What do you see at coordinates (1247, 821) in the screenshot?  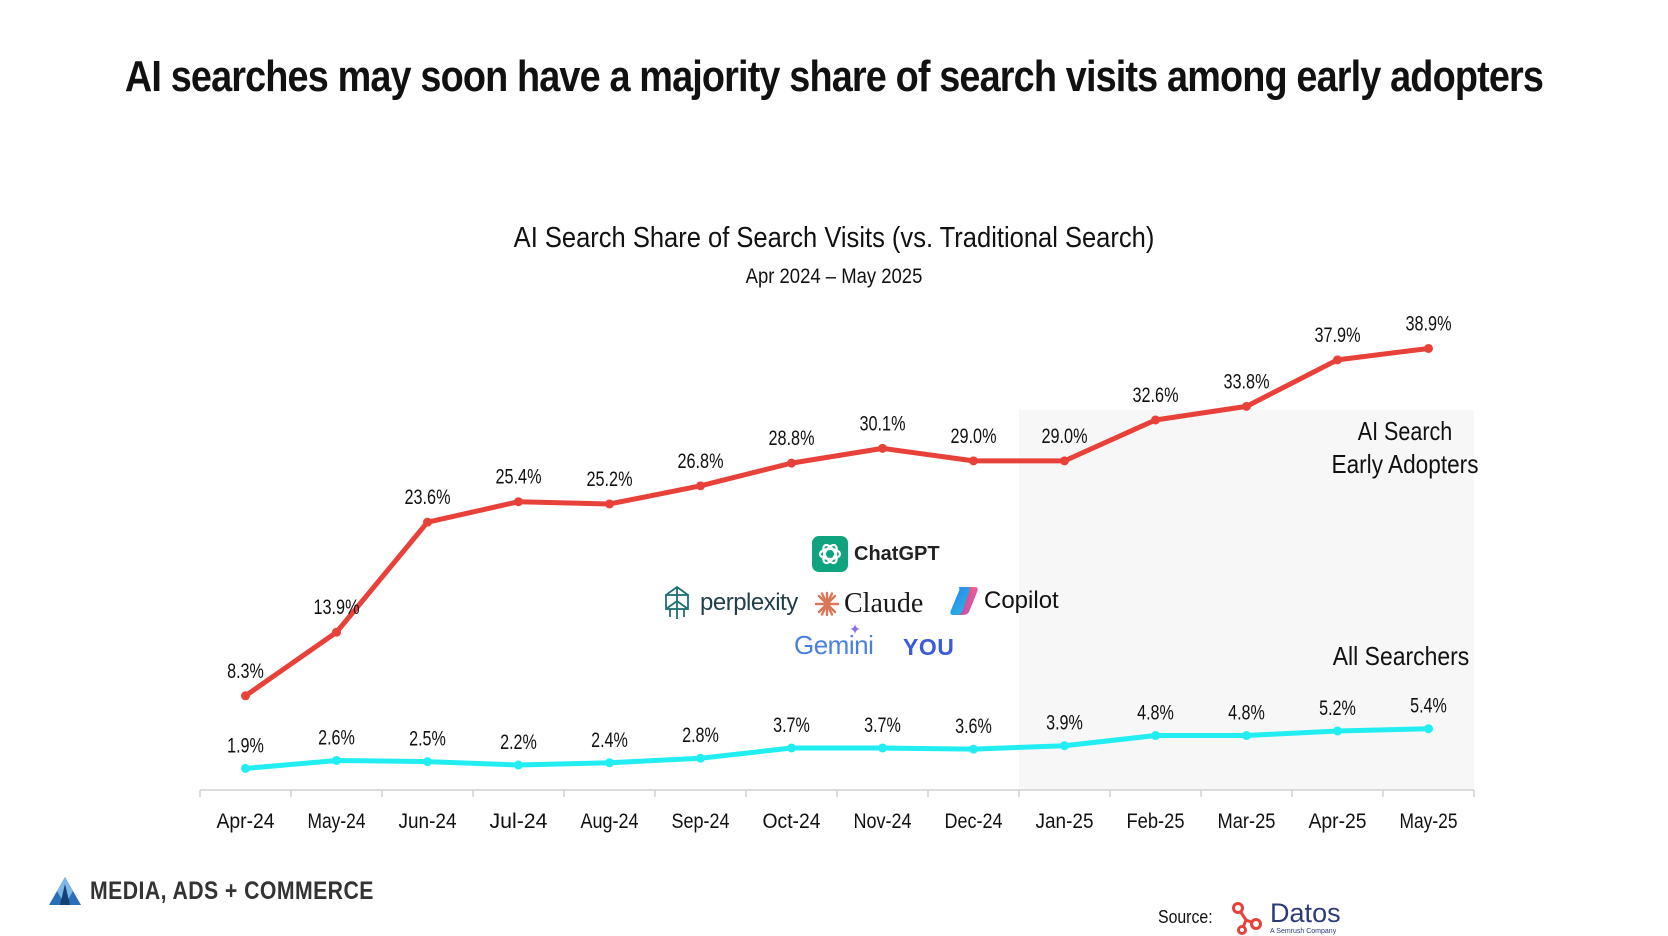 I see `x-tick-label: Mar-25` at bounding box center [1247, 821].